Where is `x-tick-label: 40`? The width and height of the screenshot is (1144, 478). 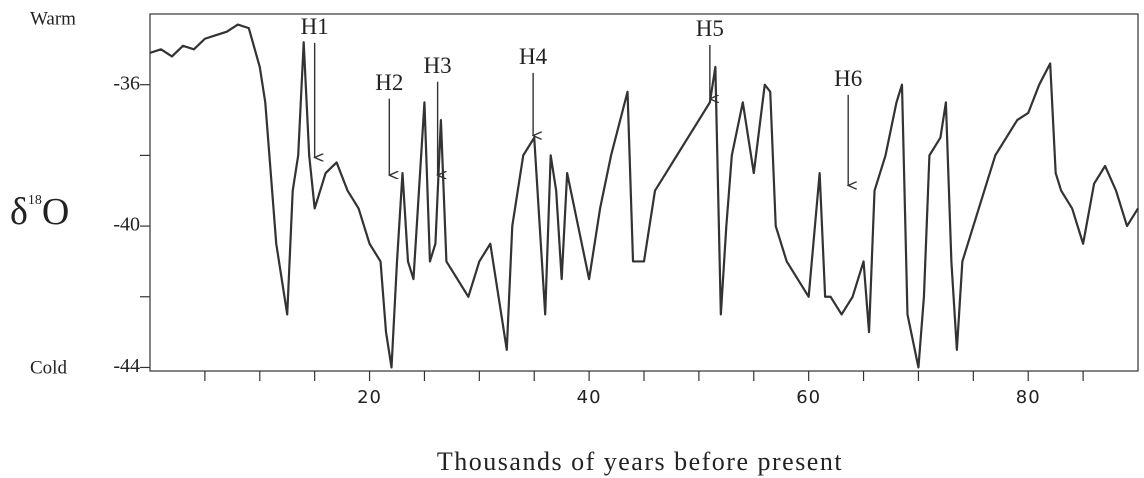 x-tick-label: 40 is located at coordinates (589, 397).